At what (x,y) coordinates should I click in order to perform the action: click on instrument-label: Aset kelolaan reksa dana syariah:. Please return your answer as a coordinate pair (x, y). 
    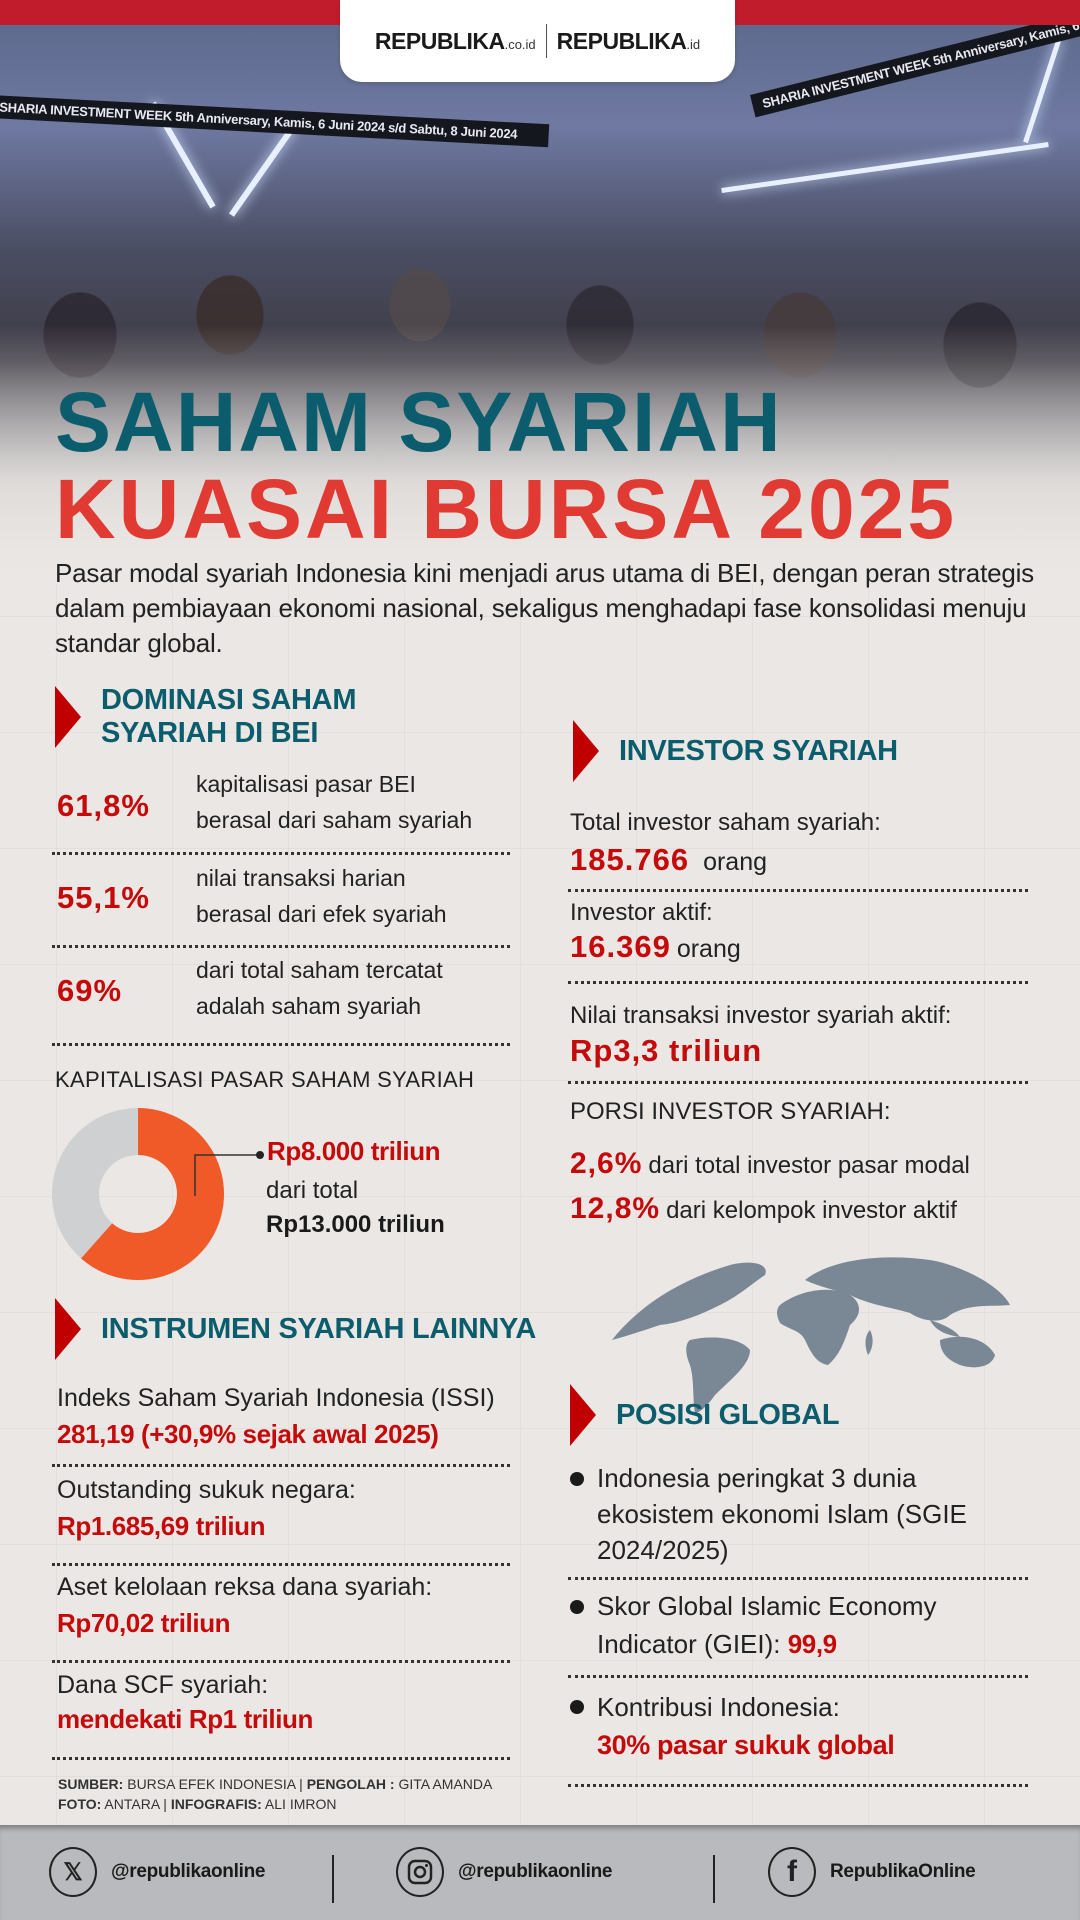
    Looking at the image, I should click on (245, 1587).